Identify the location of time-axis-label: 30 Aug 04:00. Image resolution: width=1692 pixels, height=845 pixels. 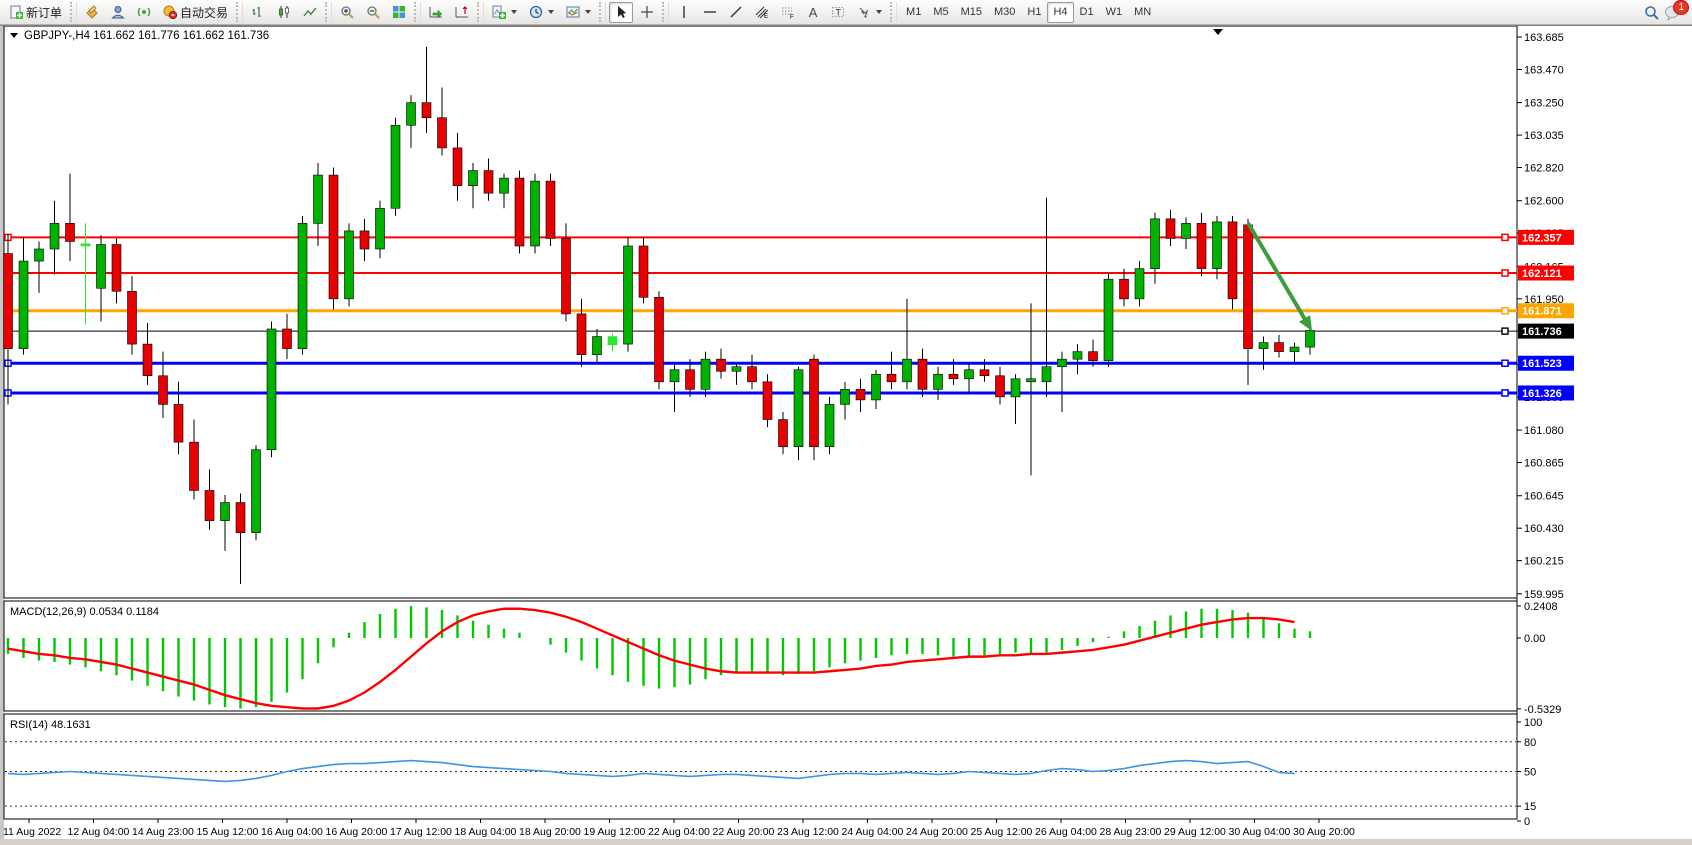
(1260, 832).